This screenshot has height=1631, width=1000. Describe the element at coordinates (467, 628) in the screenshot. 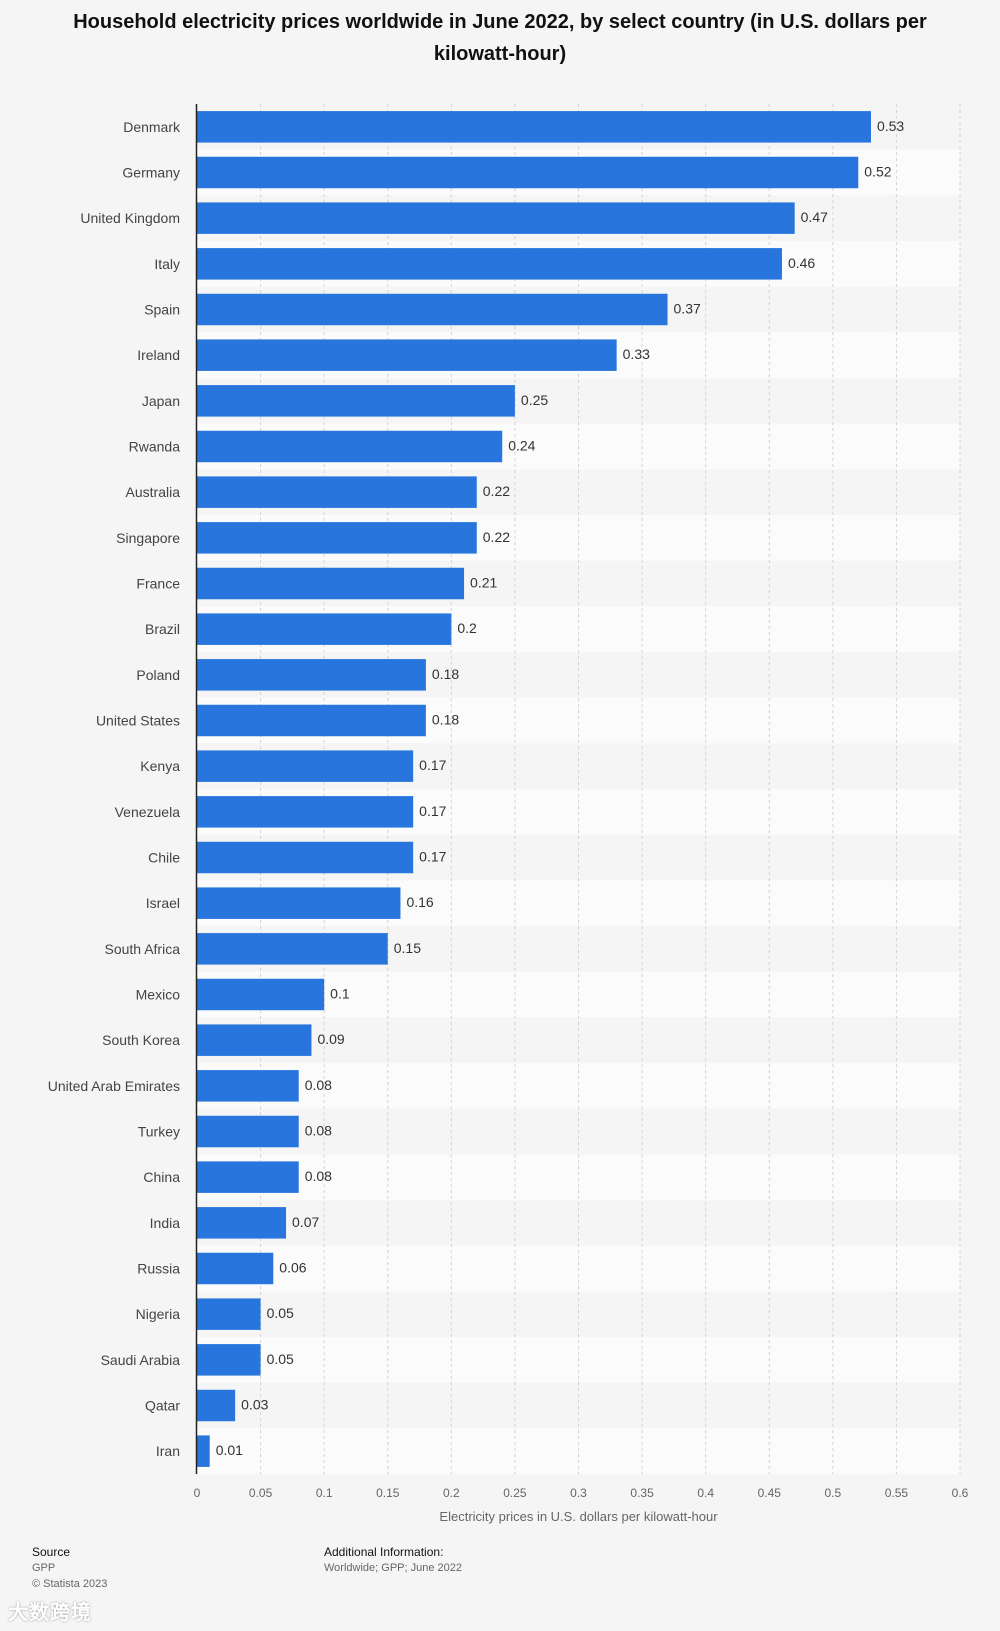

I see `bar-value-label: 0.2` at that location.